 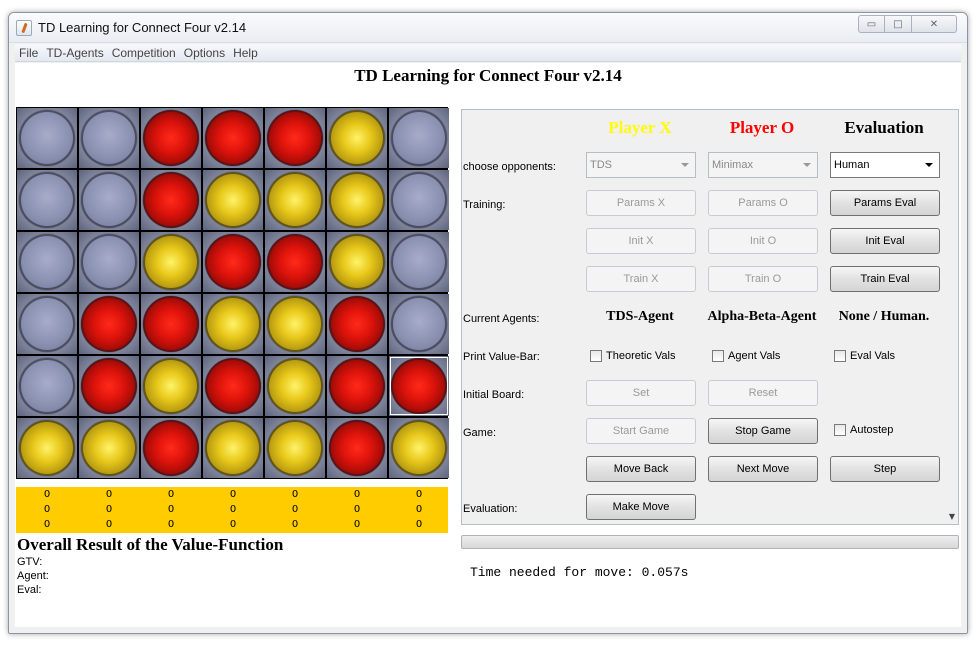 What do you see at coordinates (898, 24) in the screenshot?
I see `maximize-button: □` at bounding box center [898, 24].